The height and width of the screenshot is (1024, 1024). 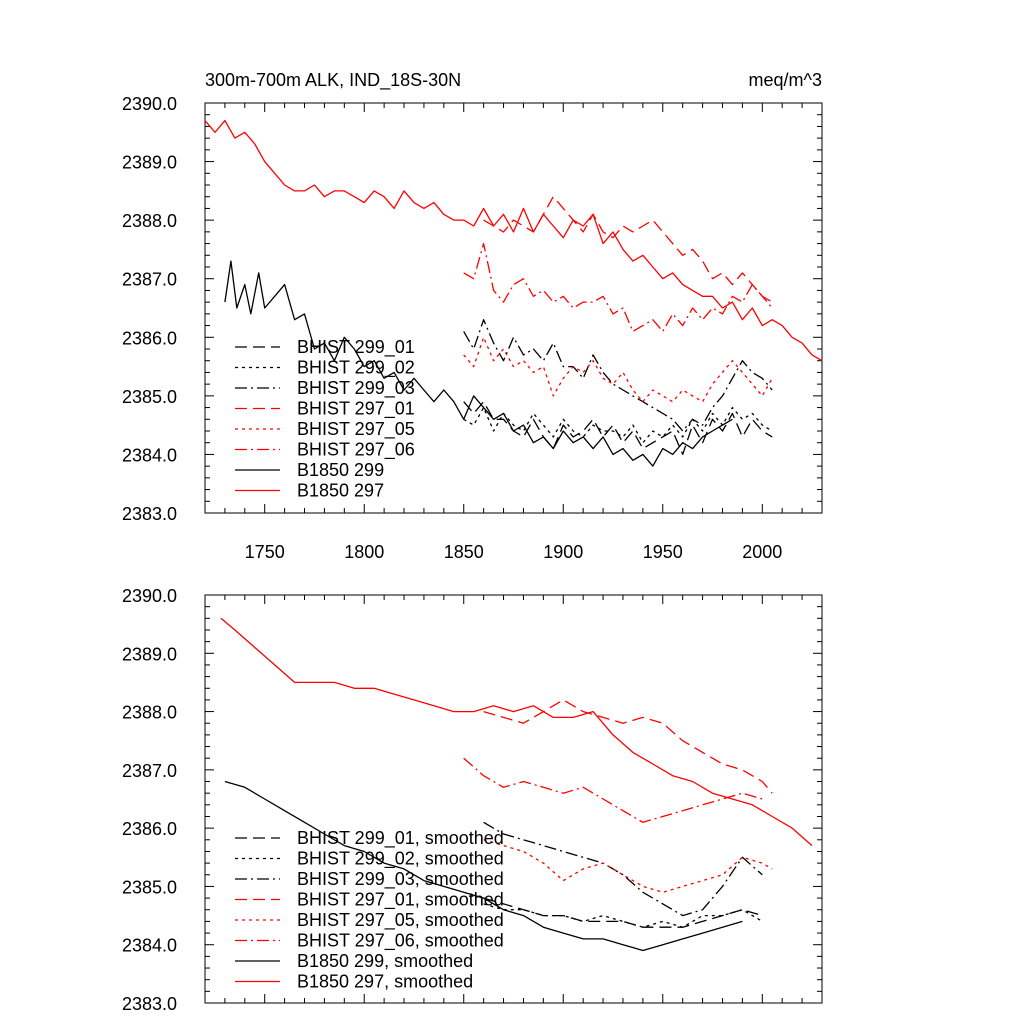 I want to click on legend-label: BHIST 297_05, so click(x=356, y=429).